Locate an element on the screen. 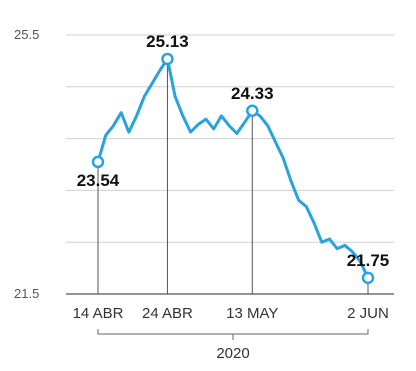  x-tick-label: 13 MAY is located at coordinates (252, 313).